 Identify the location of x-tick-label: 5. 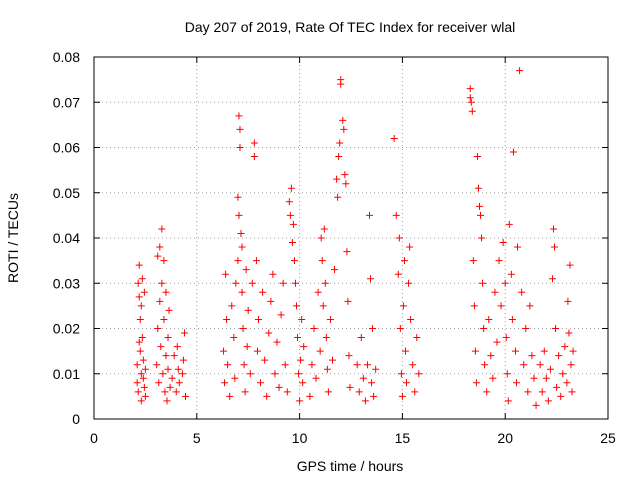
(197, 438).